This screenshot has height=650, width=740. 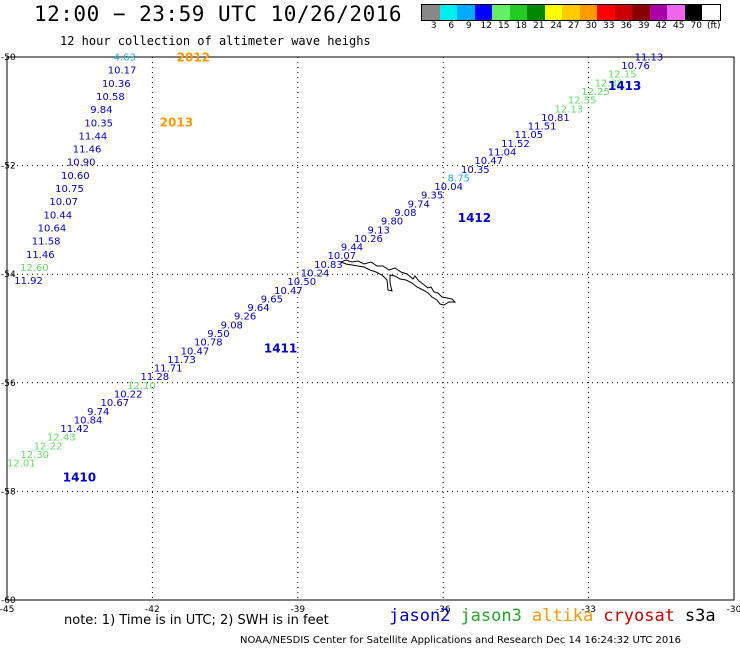 What do you see at coordinates (622, 75) in the screenshot?
I see `wave-height-value: 12.15` at bounding box center [622, 75].